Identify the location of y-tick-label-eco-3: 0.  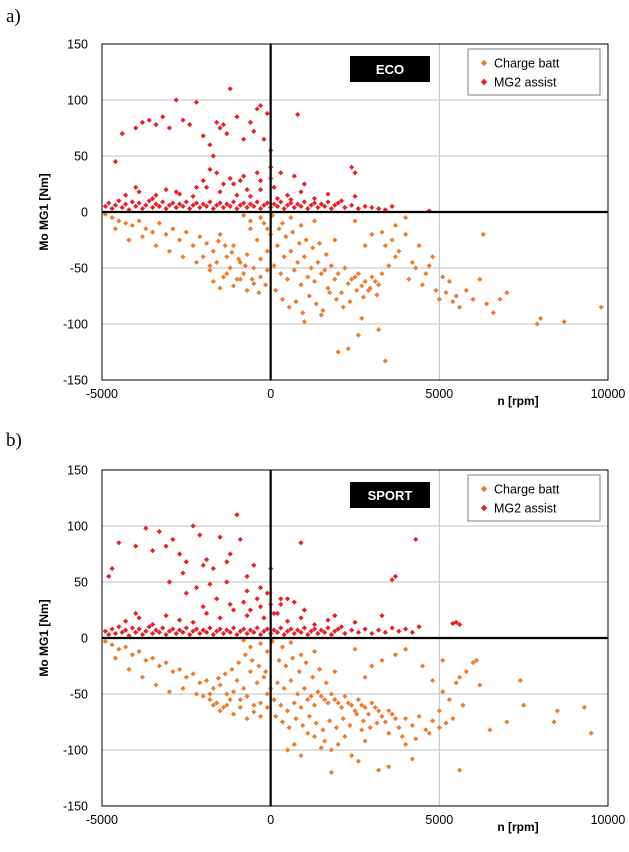
(84, 213).